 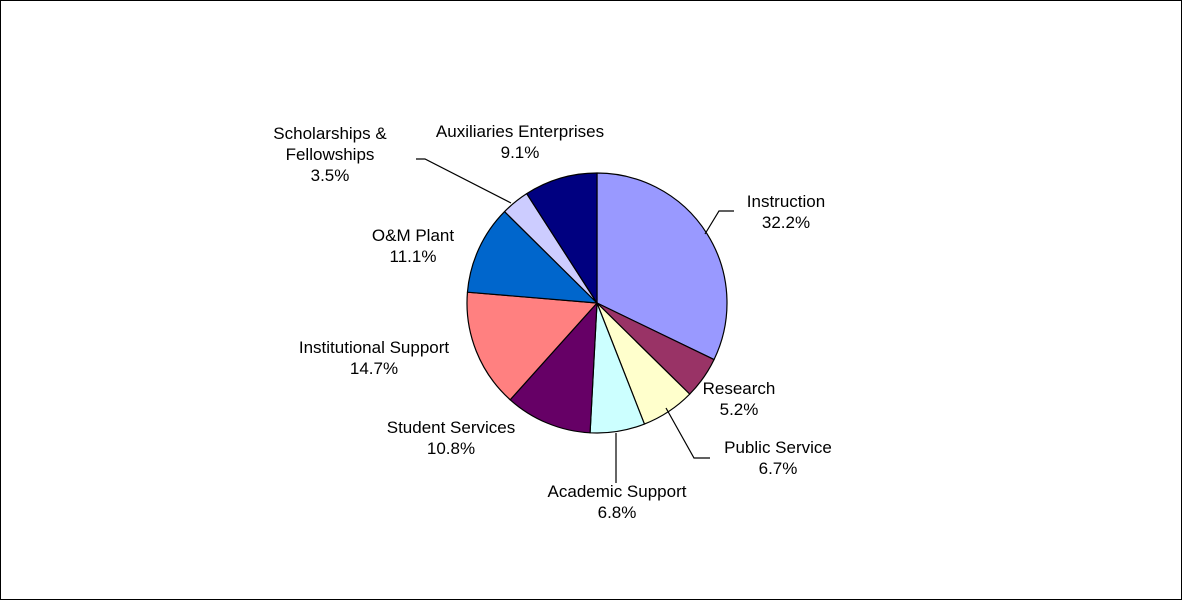 I want to click on slice-name-student-services: Student Services, so click(x=451, y=427).